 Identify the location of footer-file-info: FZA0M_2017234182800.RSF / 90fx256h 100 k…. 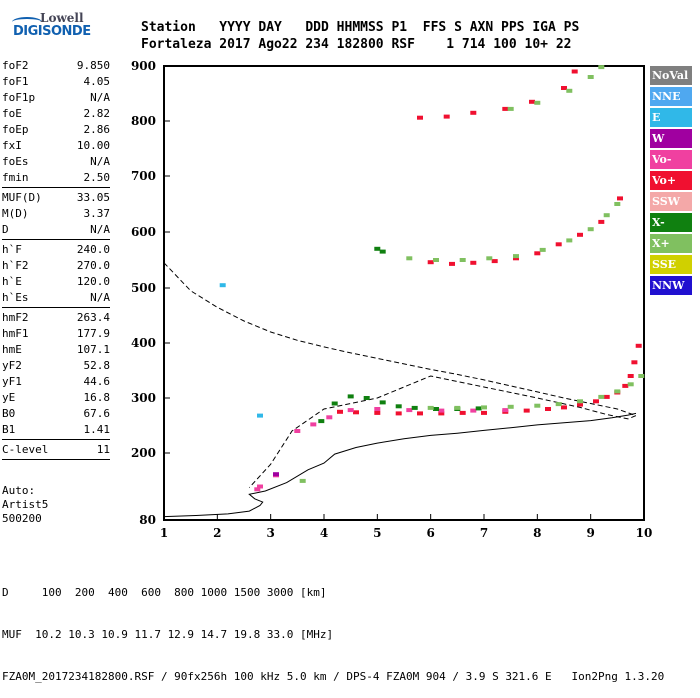
(333, 676).